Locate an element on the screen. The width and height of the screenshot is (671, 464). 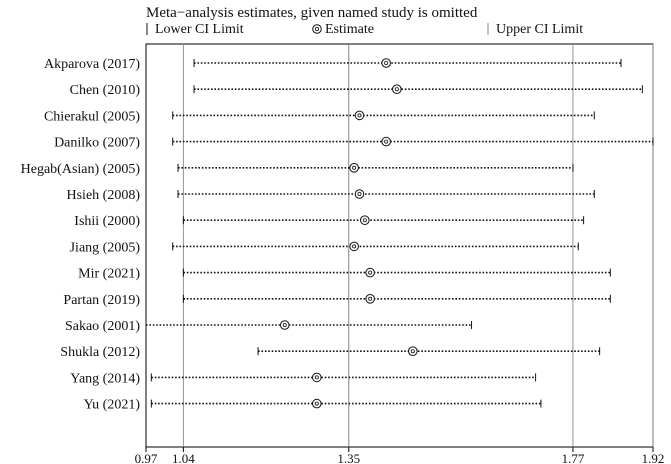
study-row: Hsieh (2008) is located at coordinates (331, 195).